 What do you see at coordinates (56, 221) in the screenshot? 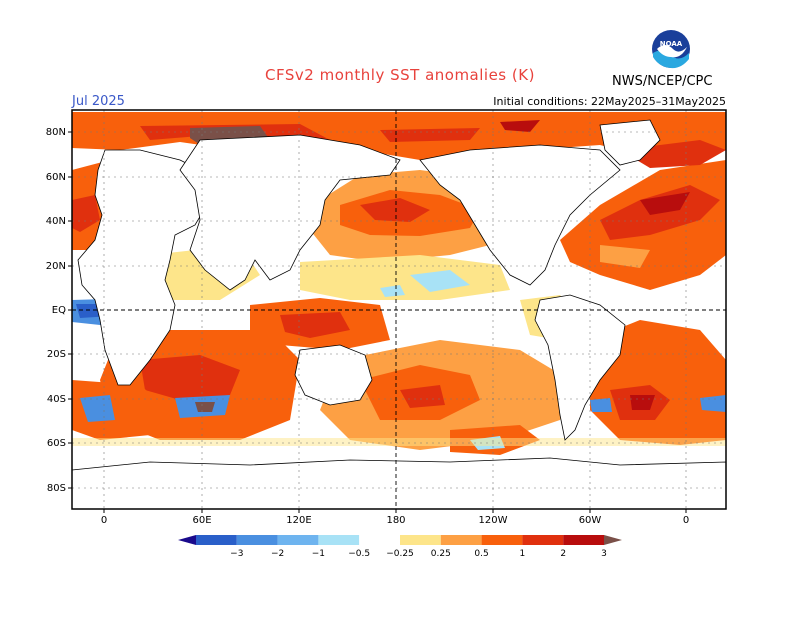
I see `lat-label: 40N` at bounding box center [56, 221].